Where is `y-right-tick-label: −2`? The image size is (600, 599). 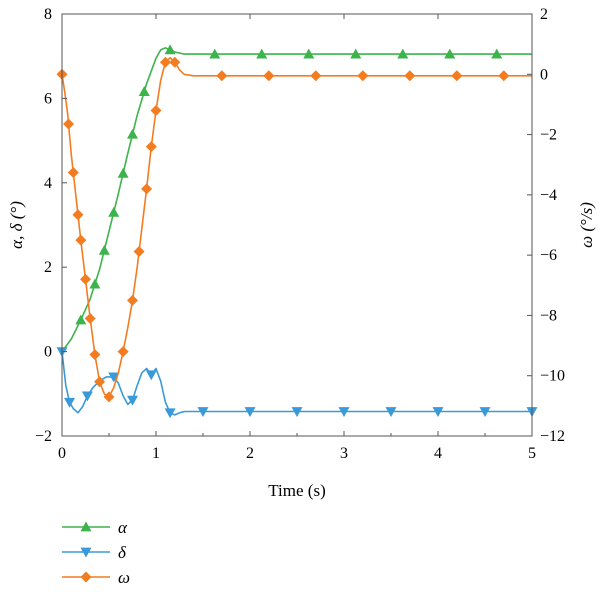
y-right-tick-label: −2 is located at coordinates (548, 135).